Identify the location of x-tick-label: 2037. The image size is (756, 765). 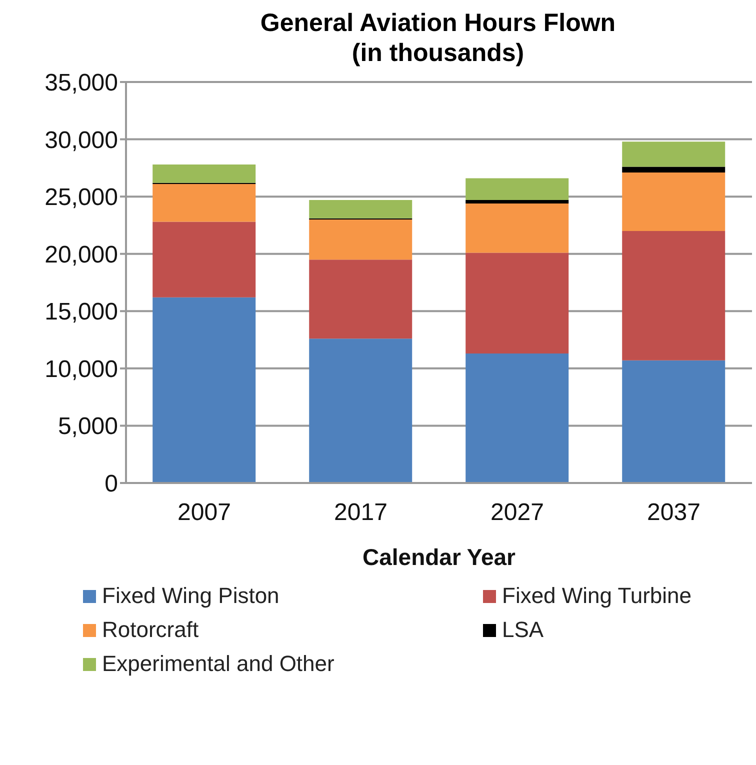
(673, 512).